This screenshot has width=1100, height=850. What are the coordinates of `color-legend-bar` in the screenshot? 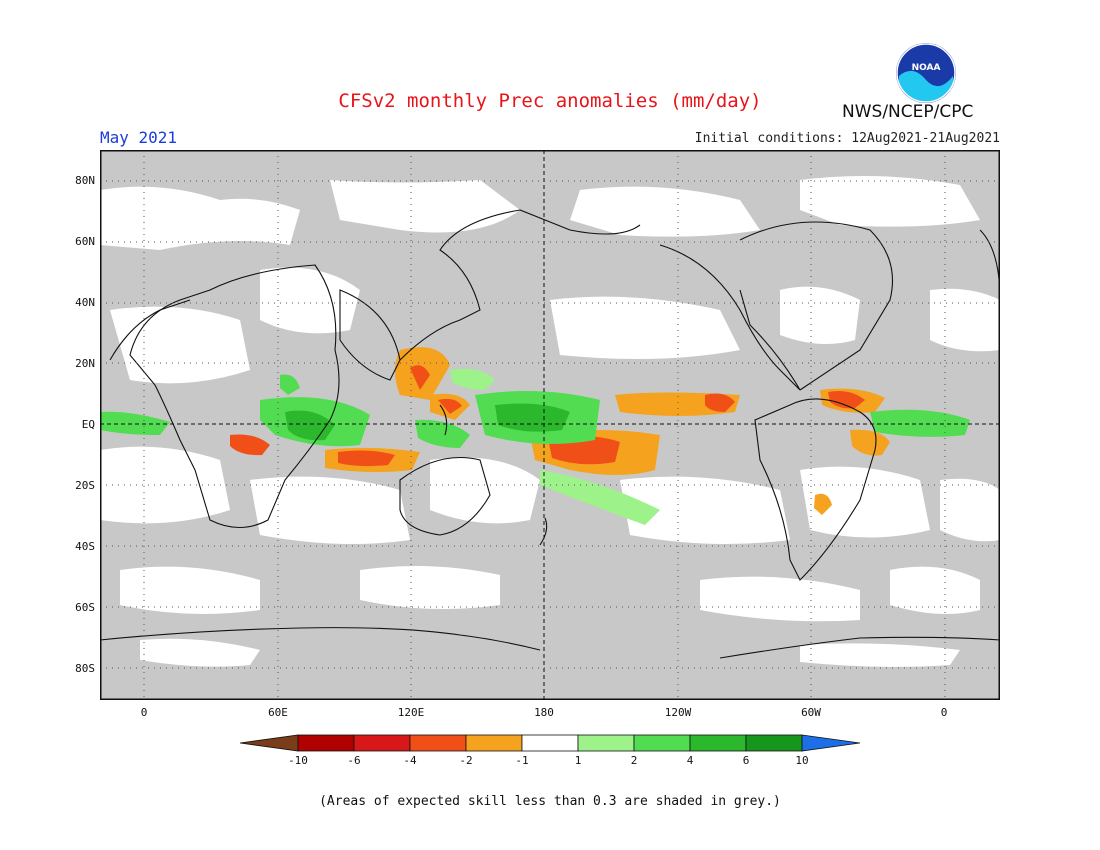 It's located at (550, 743).